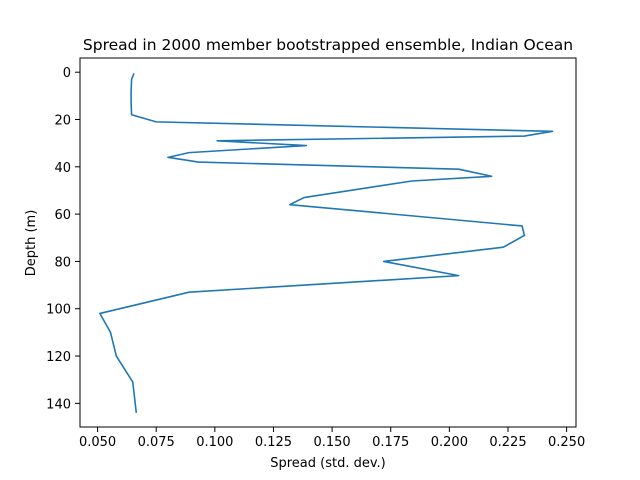  Describe the element at coordinates (331, 442) in the screenshot. I see `x-tick-label: 0.150` at that location.